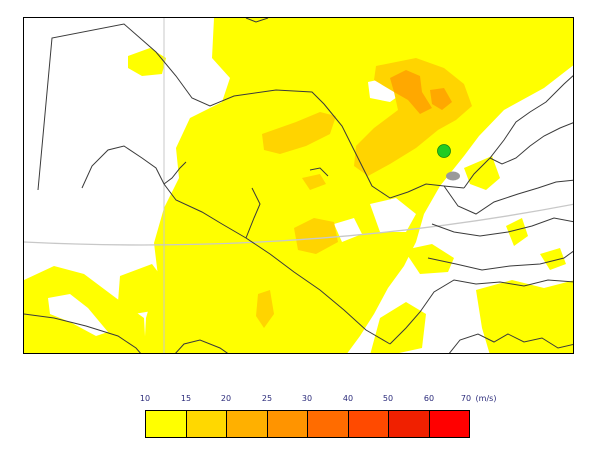 This screenshot has width=603, height=464. Describe the element at coordinates (348, 398) in the screenshot. I see `legend-tick-40: 40` at that location.